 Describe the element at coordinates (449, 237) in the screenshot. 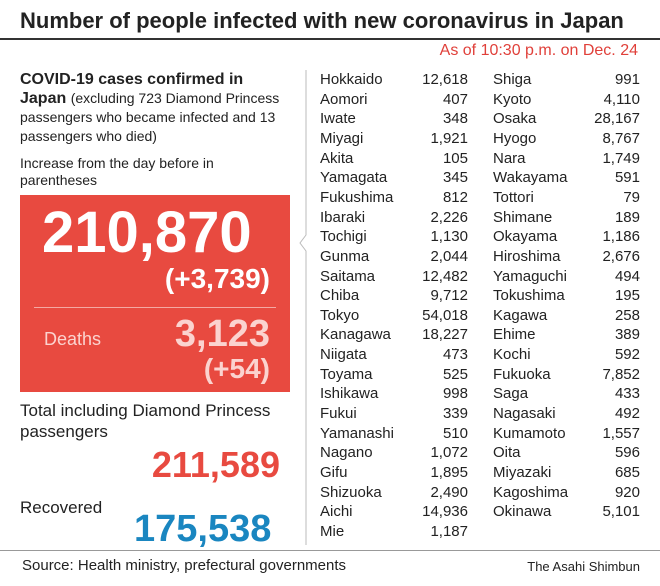

I see `cases: 1,130` at that location.